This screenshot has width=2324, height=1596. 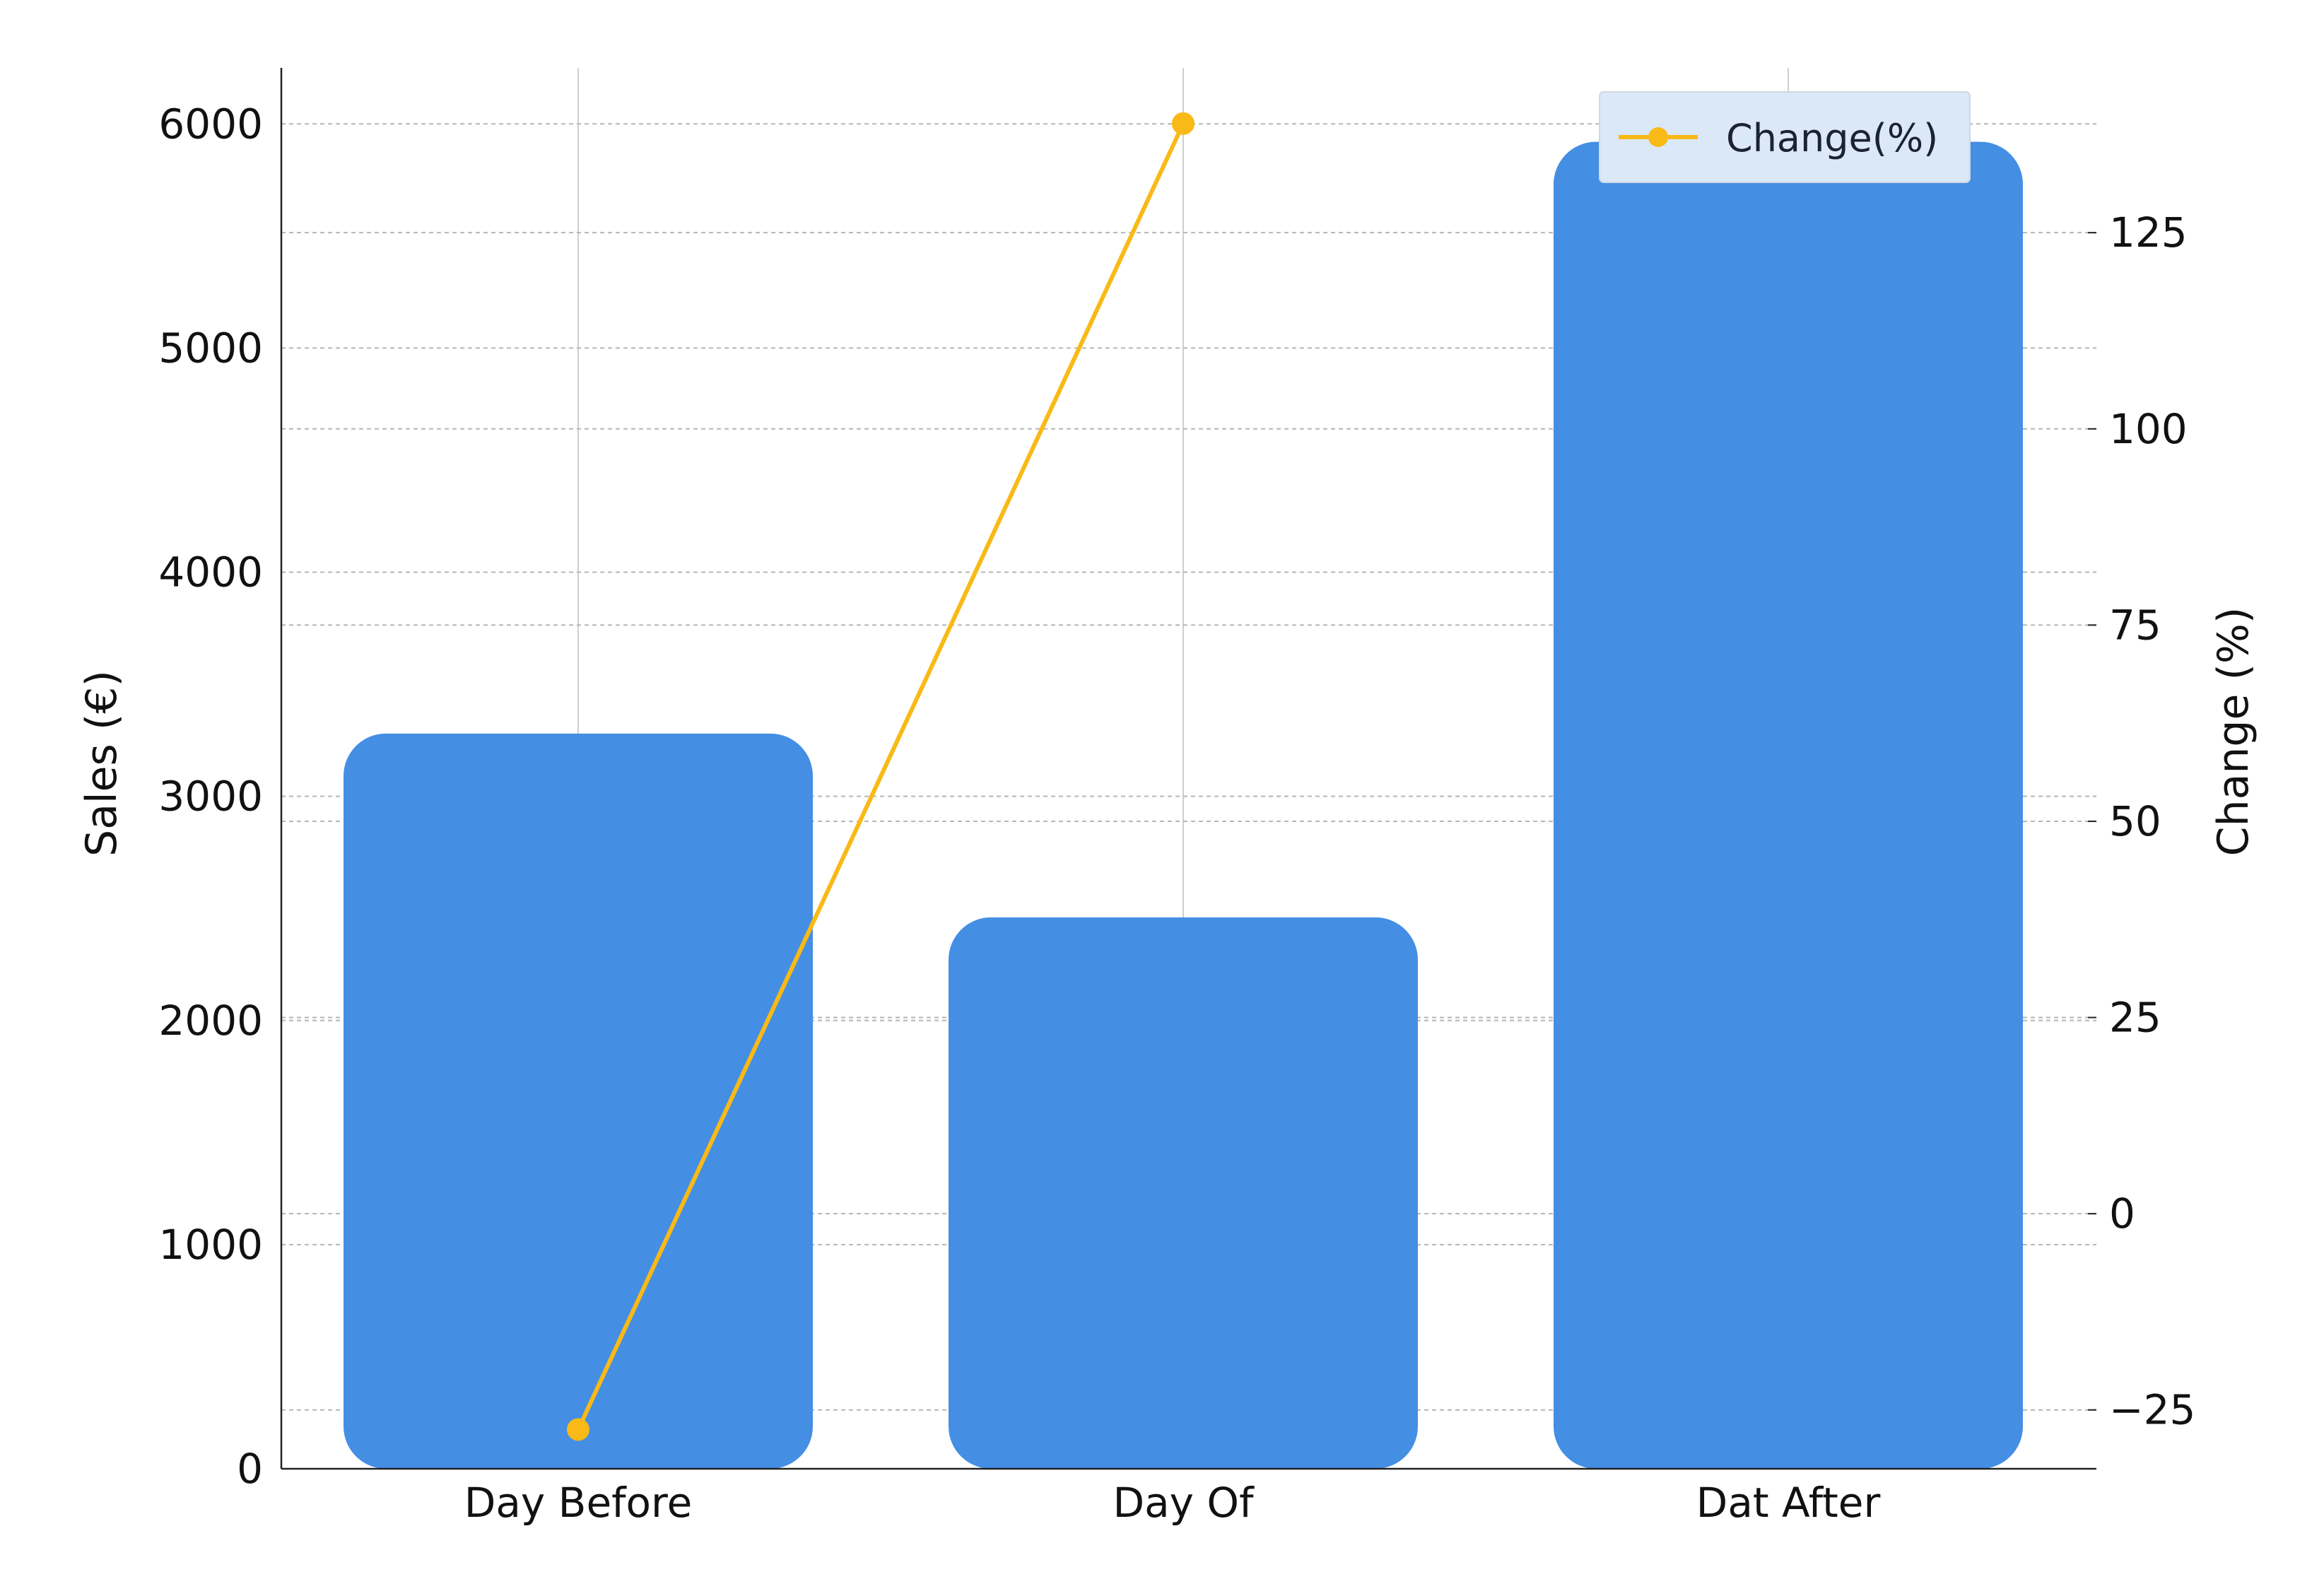 I want to click on y-tick-label-left: 4000, so click(x=210, y=572).